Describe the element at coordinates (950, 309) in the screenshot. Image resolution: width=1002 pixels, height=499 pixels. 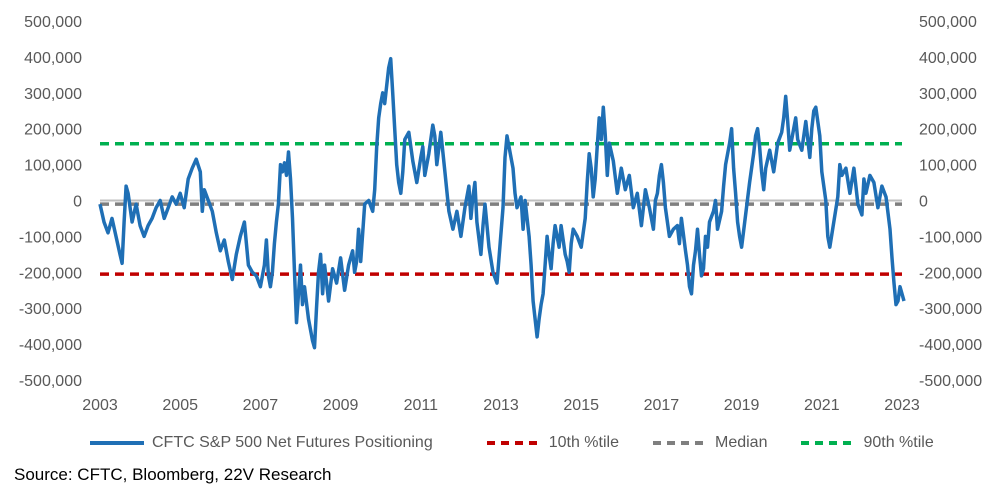
I see `y-tick-right: -300,000` at that location.